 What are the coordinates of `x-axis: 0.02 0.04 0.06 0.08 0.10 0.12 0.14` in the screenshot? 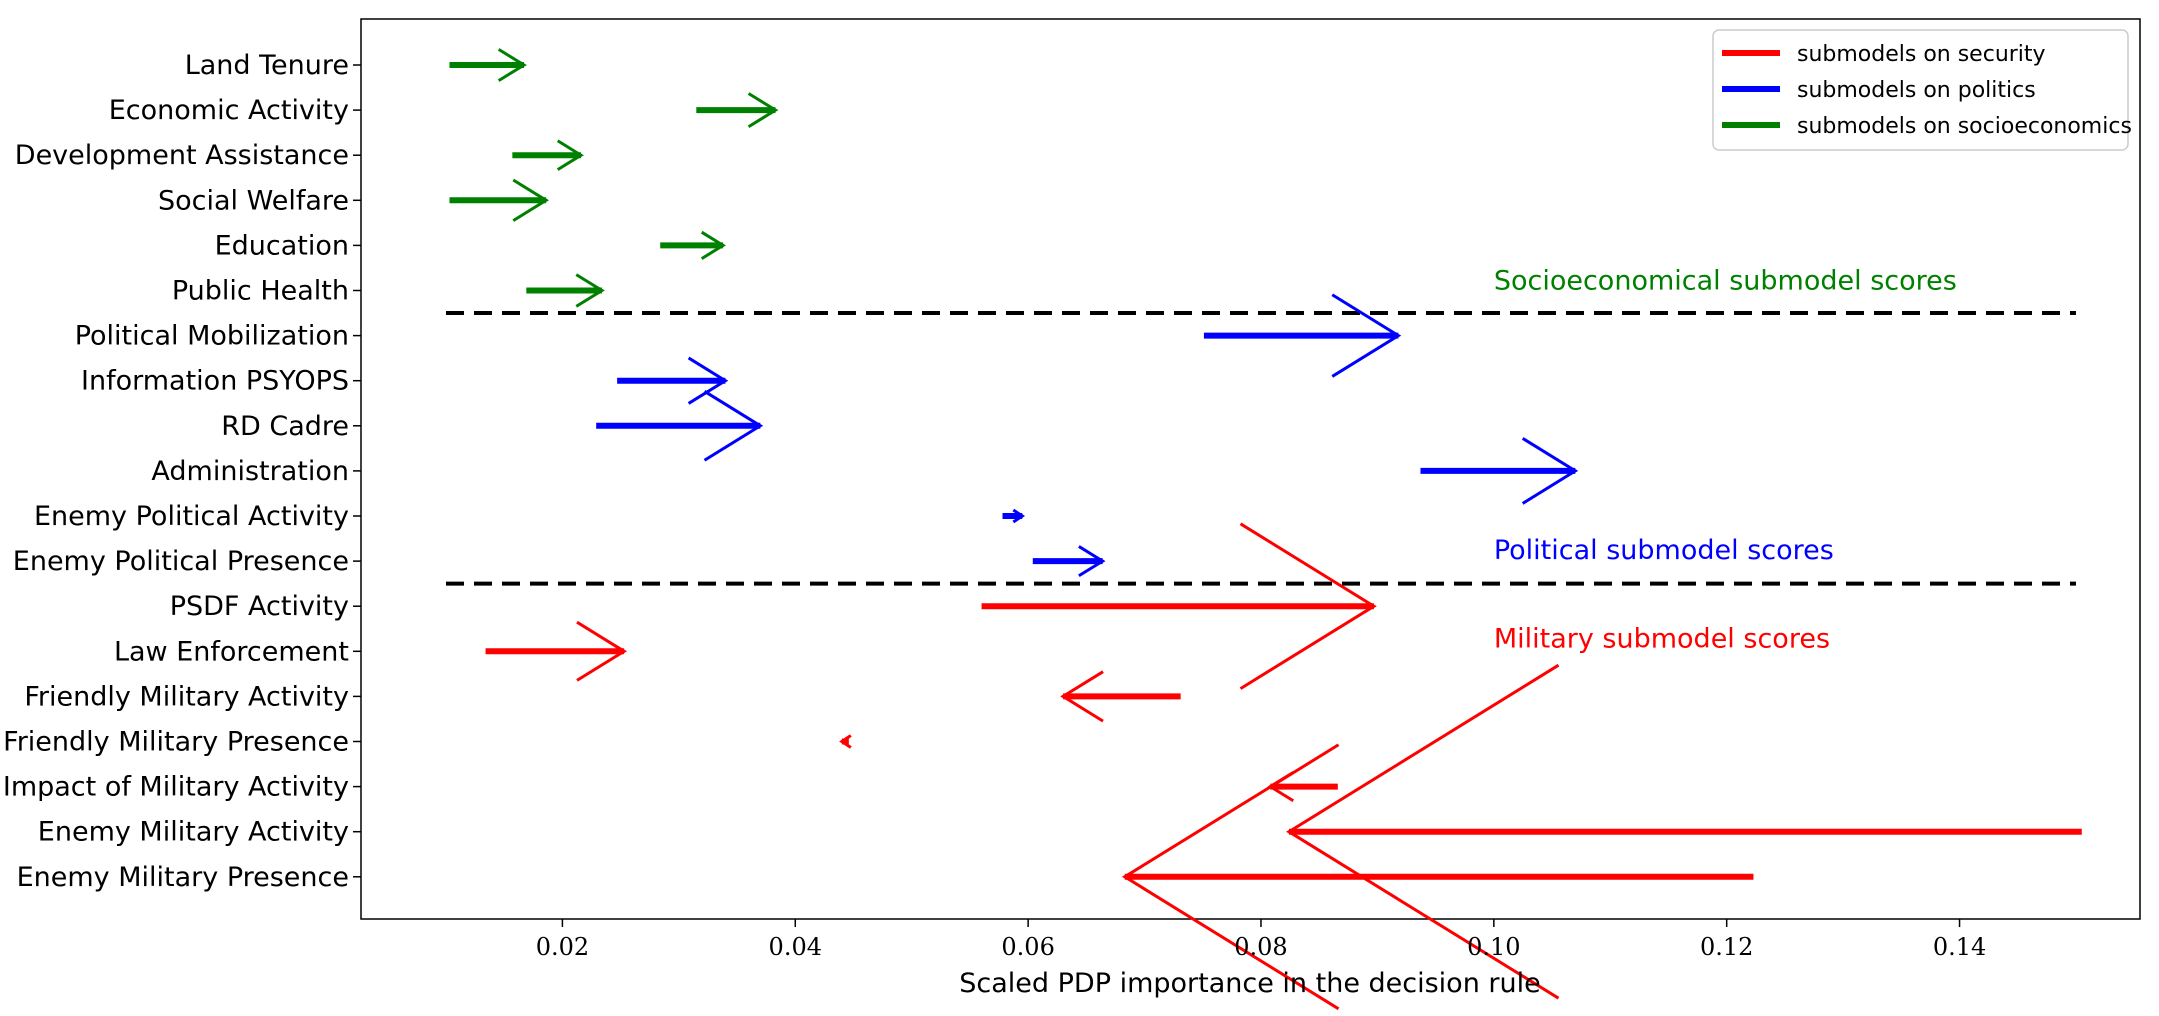 It's located at (1261, 940).